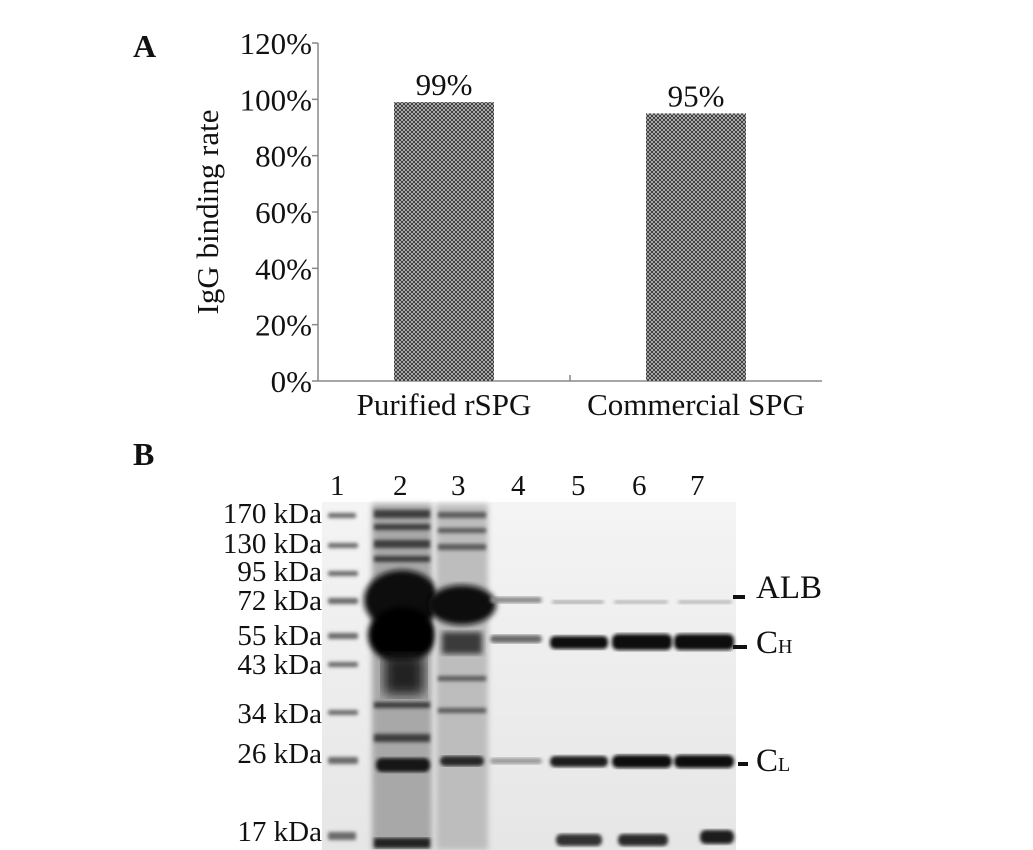 The image size is (1033, 850). I want to click on lane-label-6: 6, so click(639, 486).